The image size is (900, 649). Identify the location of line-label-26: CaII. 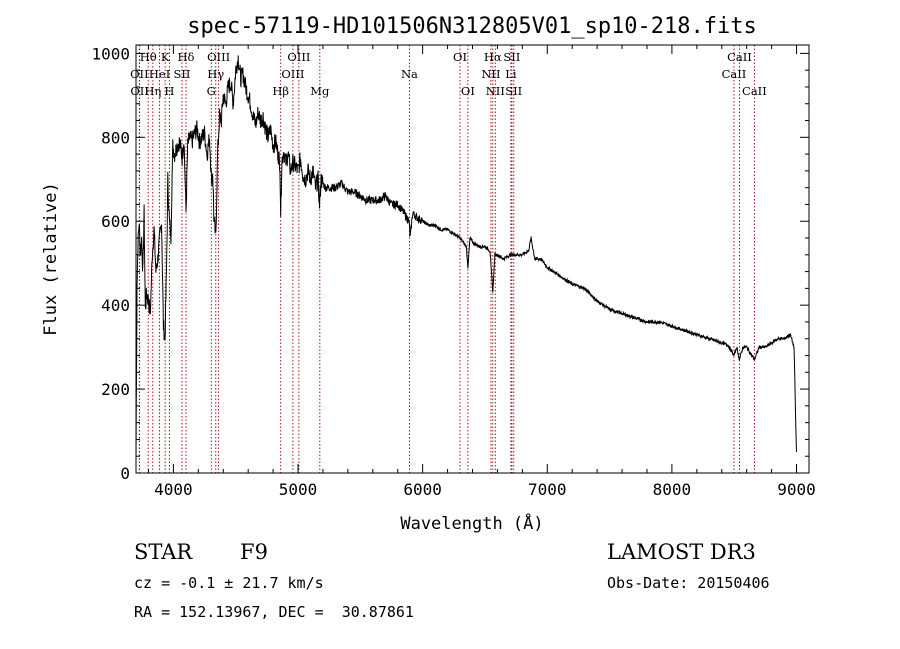
(739, 57).